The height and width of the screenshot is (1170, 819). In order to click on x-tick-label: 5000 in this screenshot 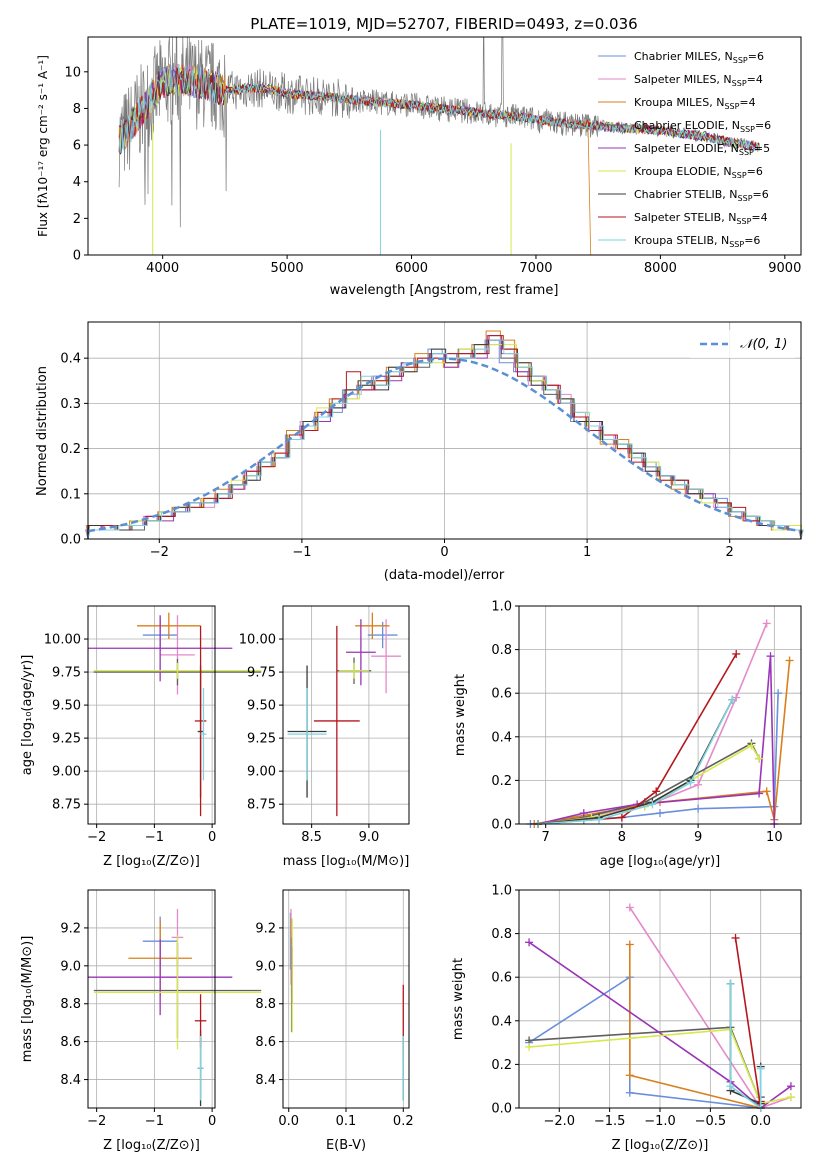, I will do `click(287, 268)`.